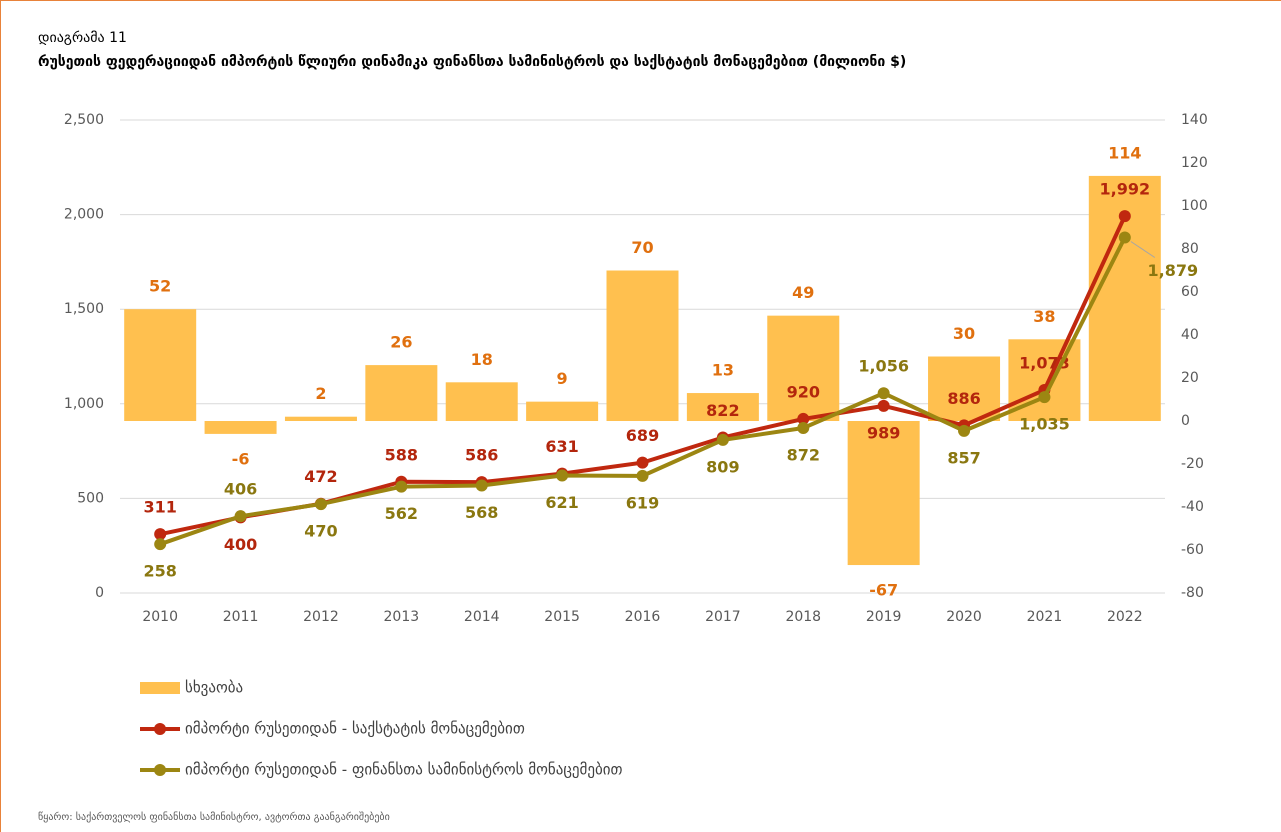  What do you see at coordinates (643, 617) in the screenshot?
I see `x-tick-label: 2016` at bounding box center [643, 617].